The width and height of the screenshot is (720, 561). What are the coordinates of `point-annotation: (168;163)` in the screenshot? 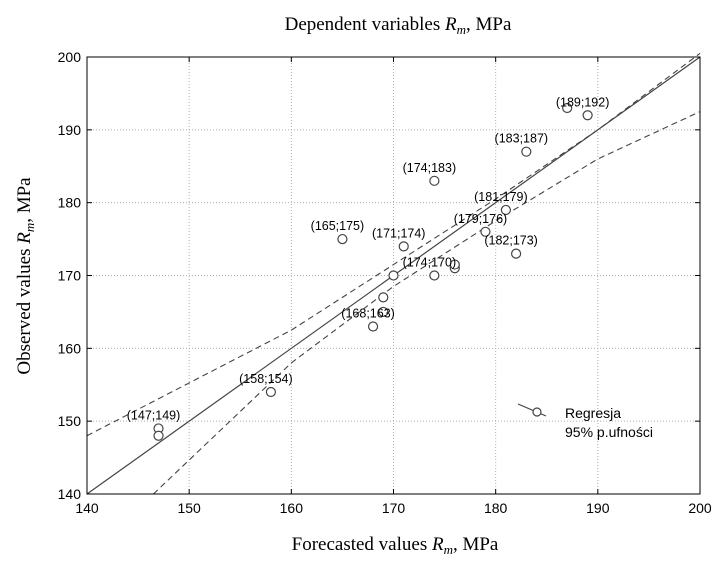 It's located at (368, 313).